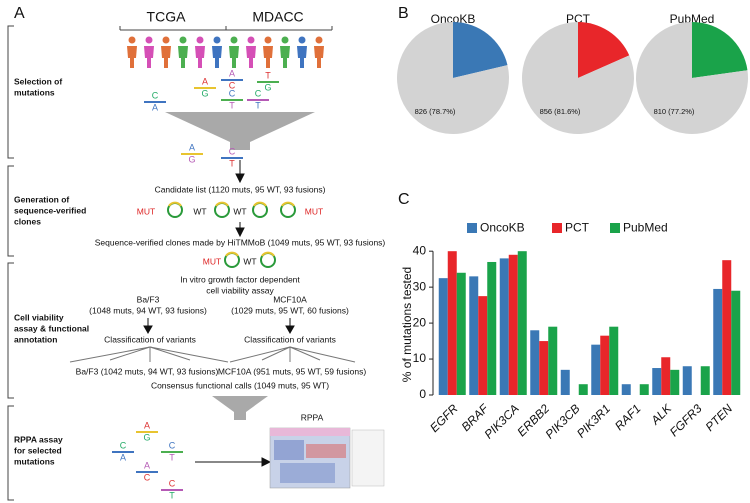 The image size is (750, 503). Describe the element at coordinates (240, 279) in the screenshot. I see `label: In vitro growth factor dependent` at that location.